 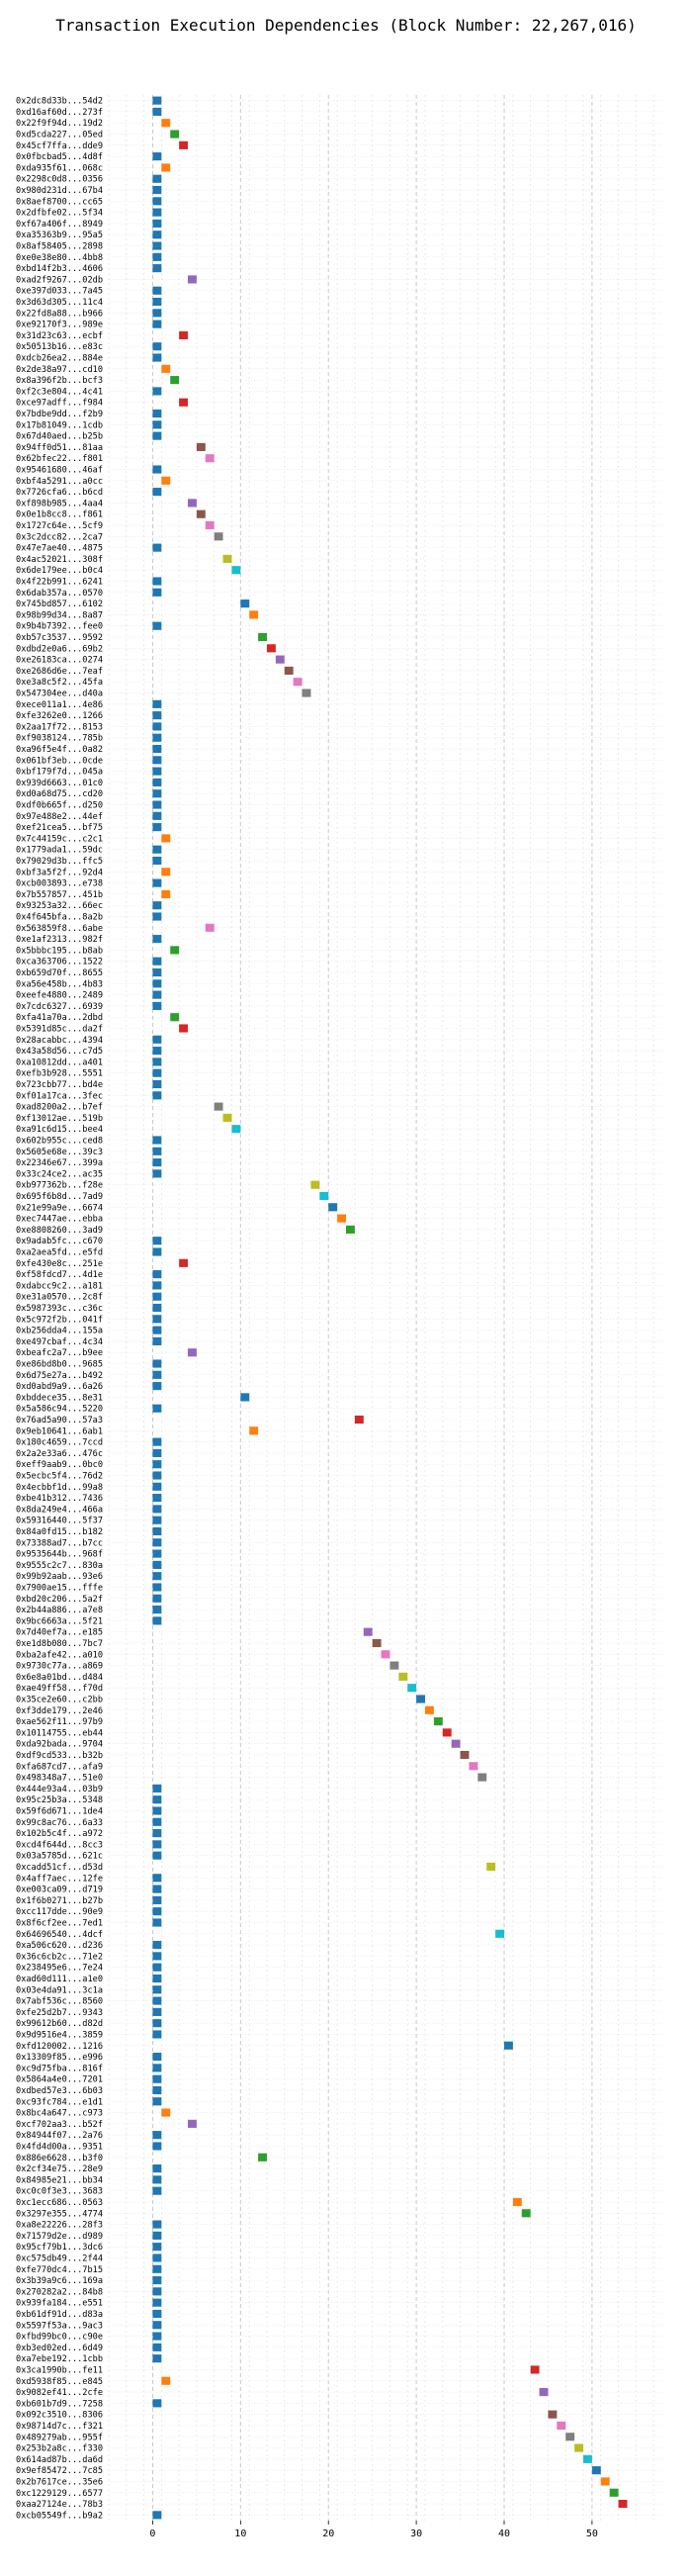 I want to click on tx-hash-label: 0x2cf34e75...28e9, so click(x=59, y=2169).